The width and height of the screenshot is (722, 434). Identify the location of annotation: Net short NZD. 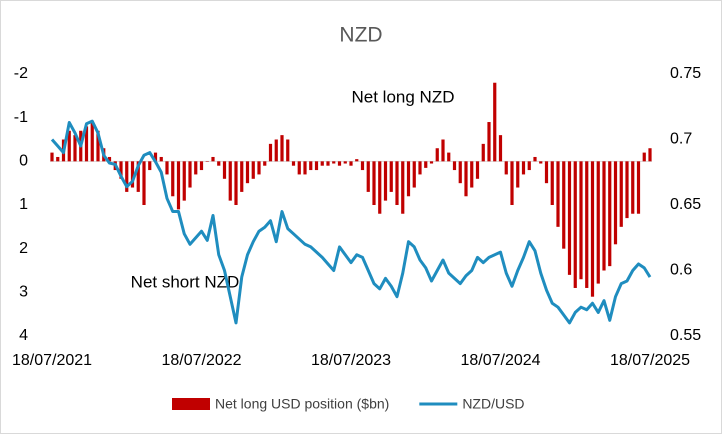
(185, 281).